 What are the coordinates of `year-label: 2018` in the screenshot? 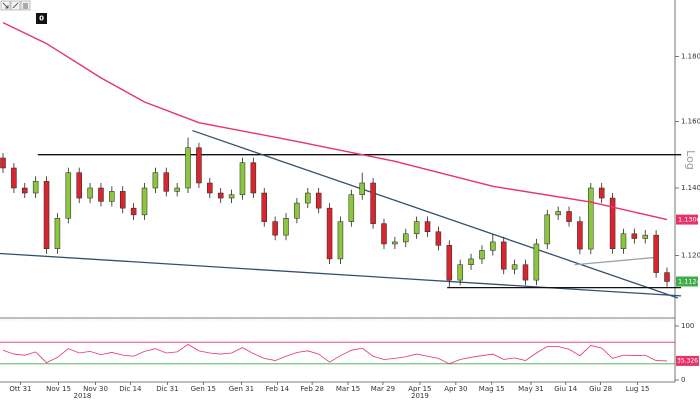 It's located at (83, 396).